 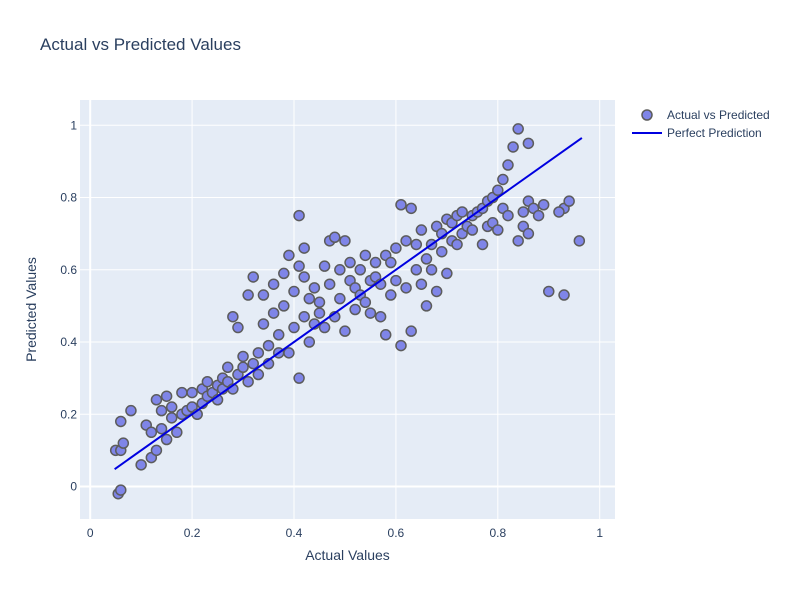 I want to click on chart-title: Actual vs Predicted Values, so click(x=140, y=44).